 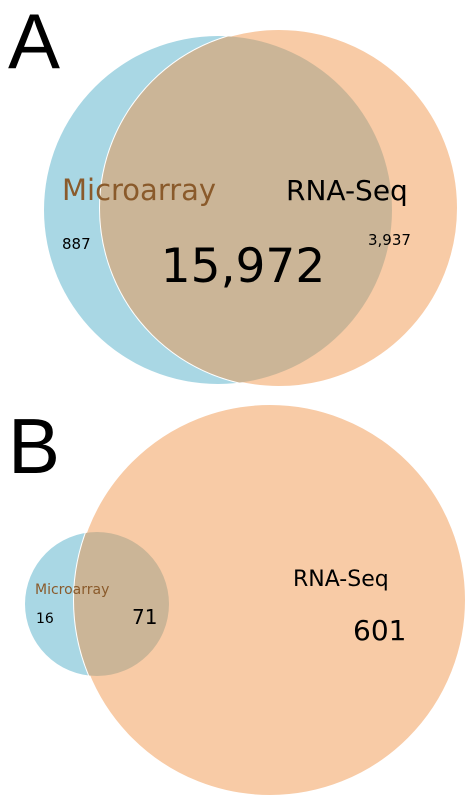 I want to click on microarray-label-a: Microarray, so click(x=139, y=190).